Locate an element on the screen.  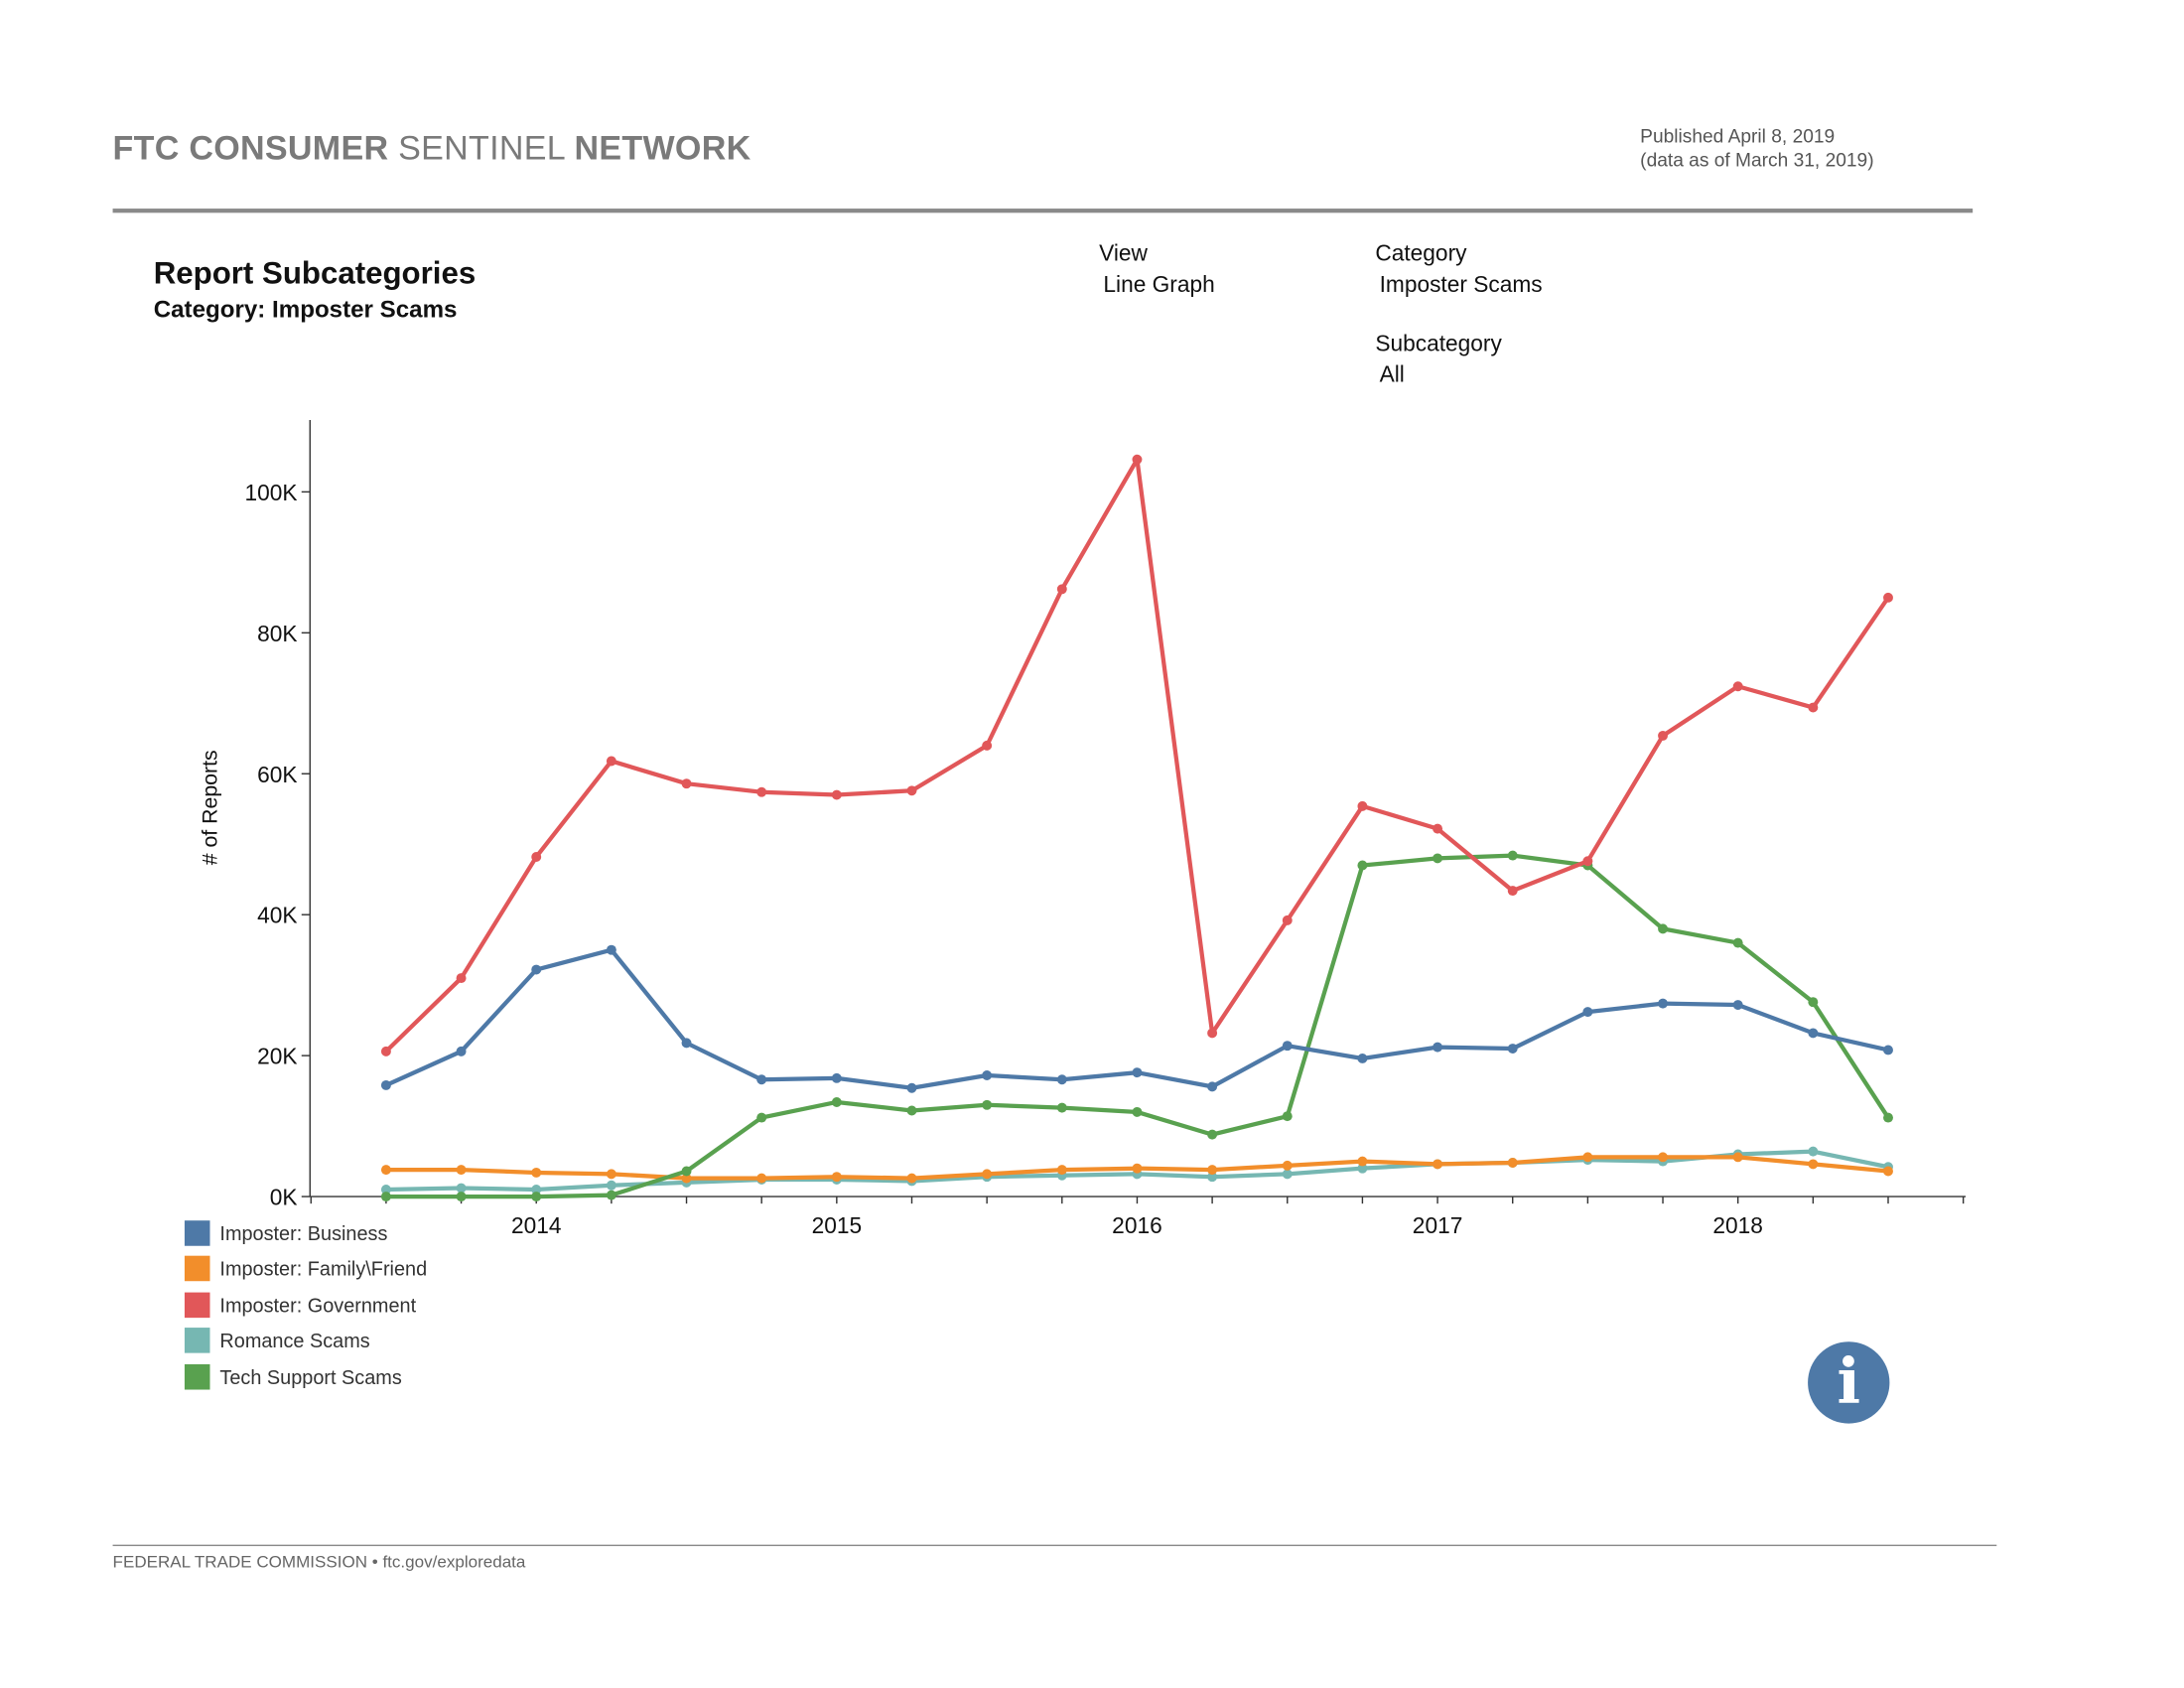
legend-item: Imposter: Family\Friend is located at coordinates (306, 1269).